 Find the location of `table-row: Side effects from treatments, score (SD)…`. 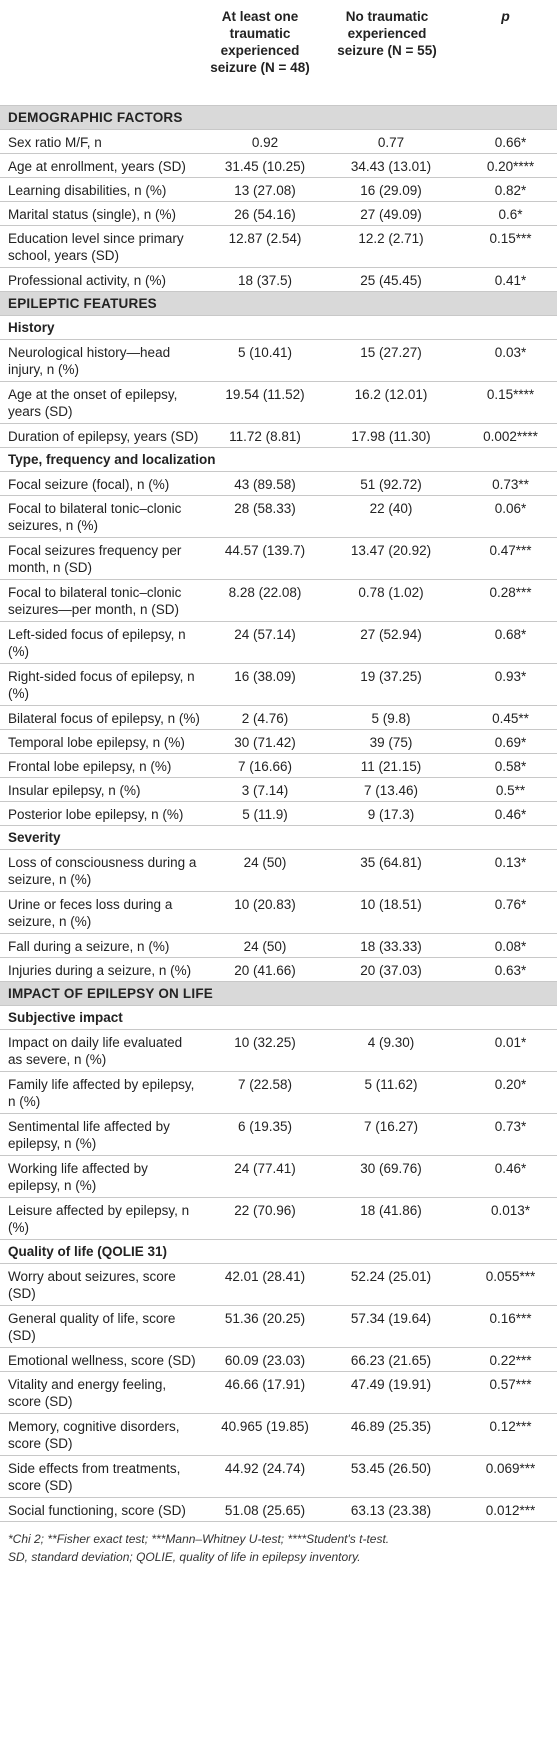

table-row: Side effects from treatments, score (SD)… is located at coordinates (278, 1477).